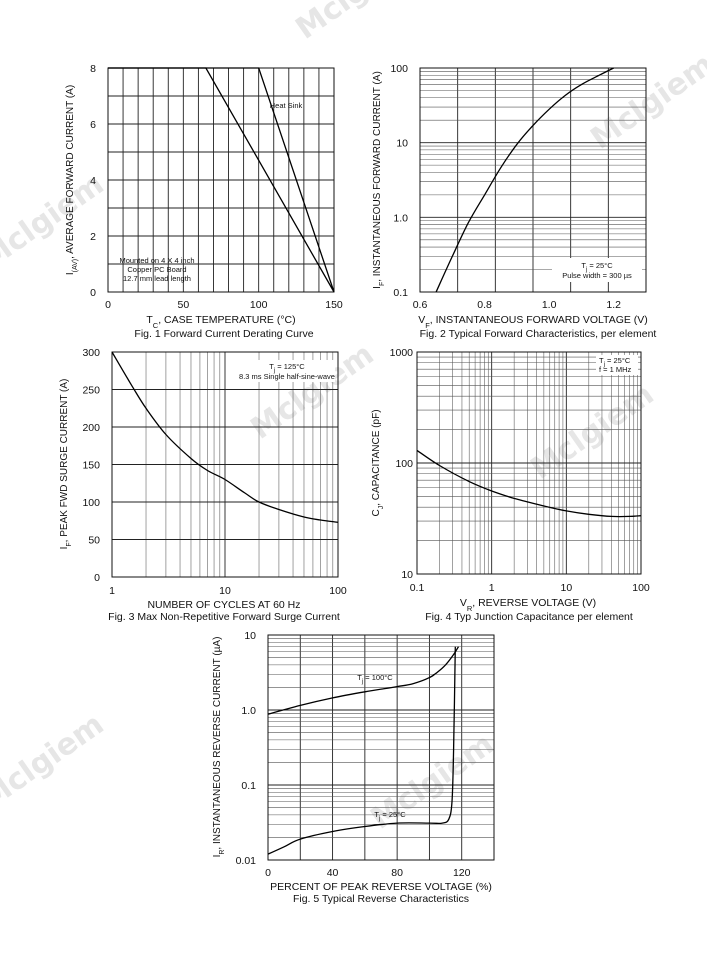 The width and height of the screenshot is (707, 960). Describe the element at coordinates (286, 105) in the screenshot. I see `fig1-annotation-heatsink: Heat Sink` at that location.